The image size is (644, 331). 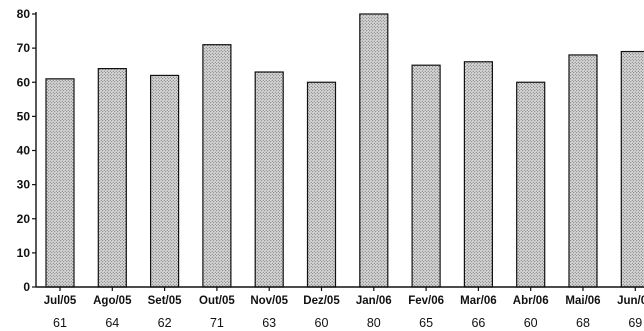 I want to click on category-label: Jul/05, so click(x=60, y=301).